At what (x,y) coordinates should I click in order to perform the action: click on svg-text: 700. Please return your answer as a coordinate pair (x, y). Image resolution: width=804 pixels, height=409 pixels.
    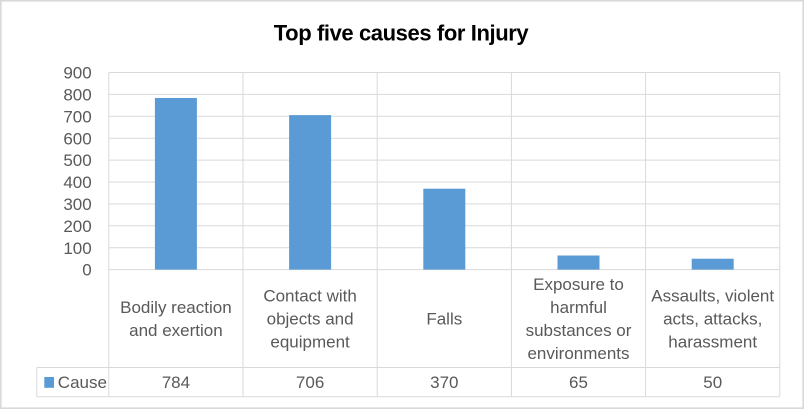
    Looking at the image, I should click on (77, 116).